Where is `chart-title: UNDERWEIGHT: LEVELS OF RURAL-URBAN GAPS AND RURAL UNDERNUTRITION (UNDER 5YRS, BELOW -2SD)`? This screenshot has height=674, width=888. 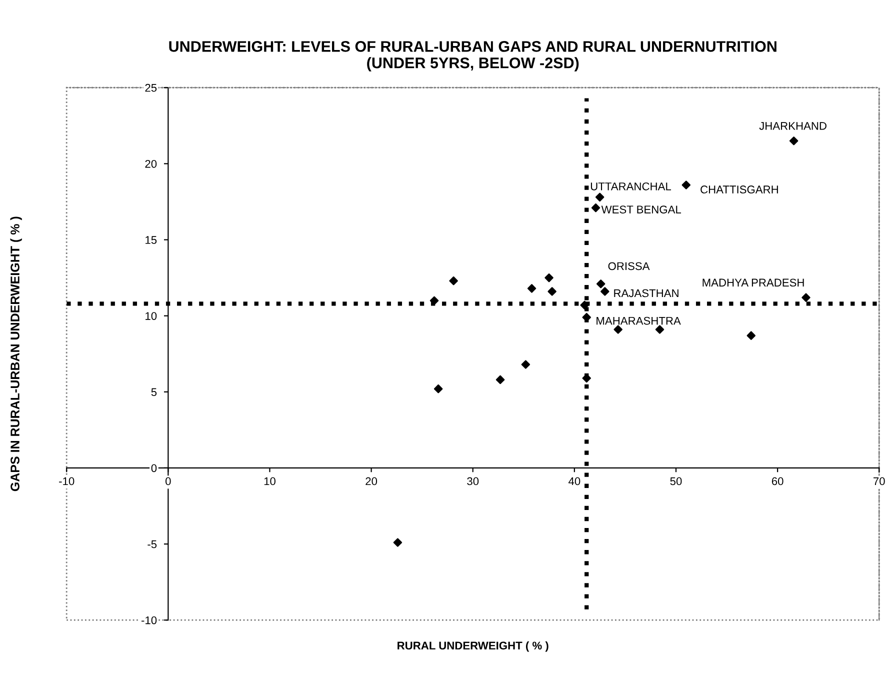 chart-title: UNDERWEIGHT: LEVELS OF RURAL-URBAN GAPS AND RURAL UNDERNUTRITION (UNDER 5YRS, BELOW -2SD) is located at coordinates (472, 56).